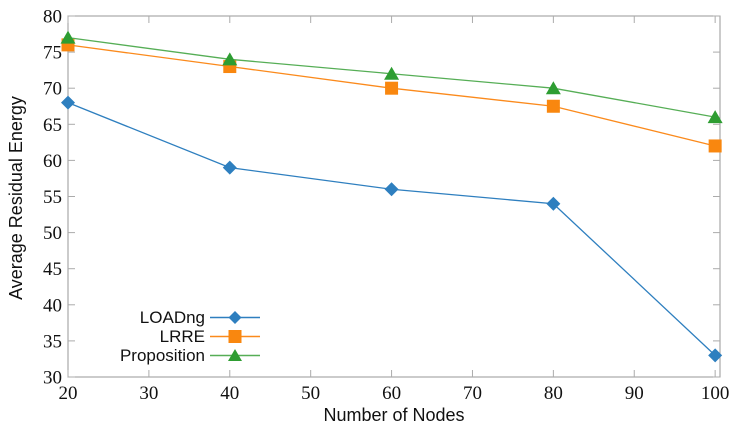  Describe the element at coordinates (16, 198) in the screenshot. I see `y-axis-label: Average Residual Energy` at that location.